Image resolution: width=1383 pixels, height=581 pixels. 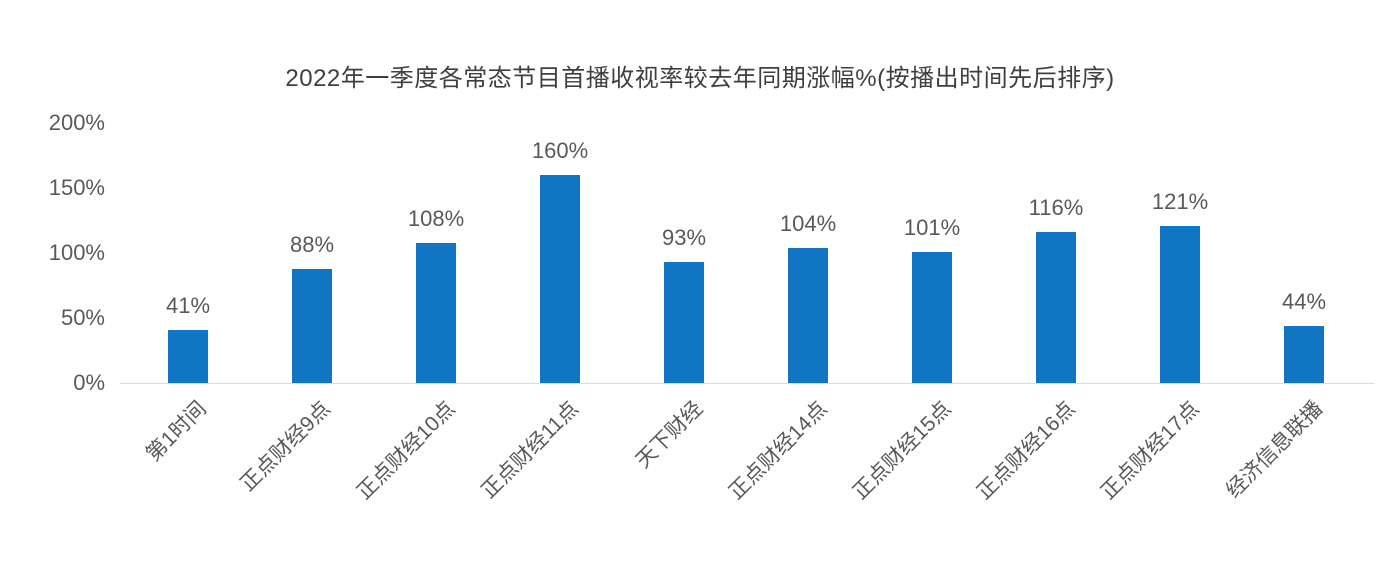 I want to click on bar-value-label: 41%, so click(x=188, y=305).